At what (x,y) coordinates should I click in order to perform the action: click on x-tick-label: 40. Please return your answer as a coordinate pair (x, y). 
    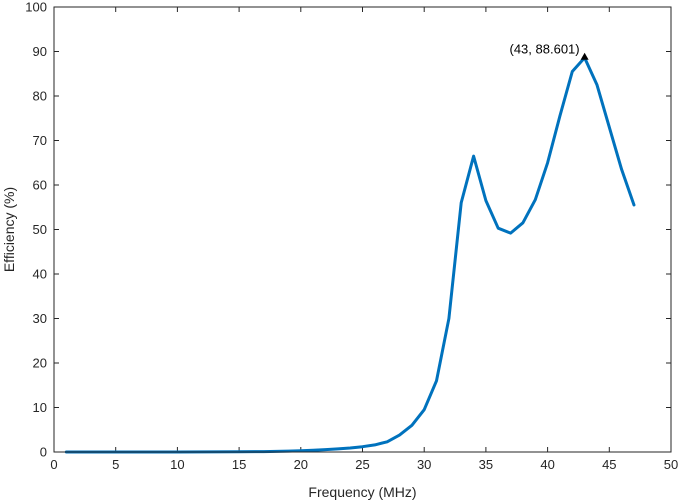
    Looking at the image, I should click on (547, 464).